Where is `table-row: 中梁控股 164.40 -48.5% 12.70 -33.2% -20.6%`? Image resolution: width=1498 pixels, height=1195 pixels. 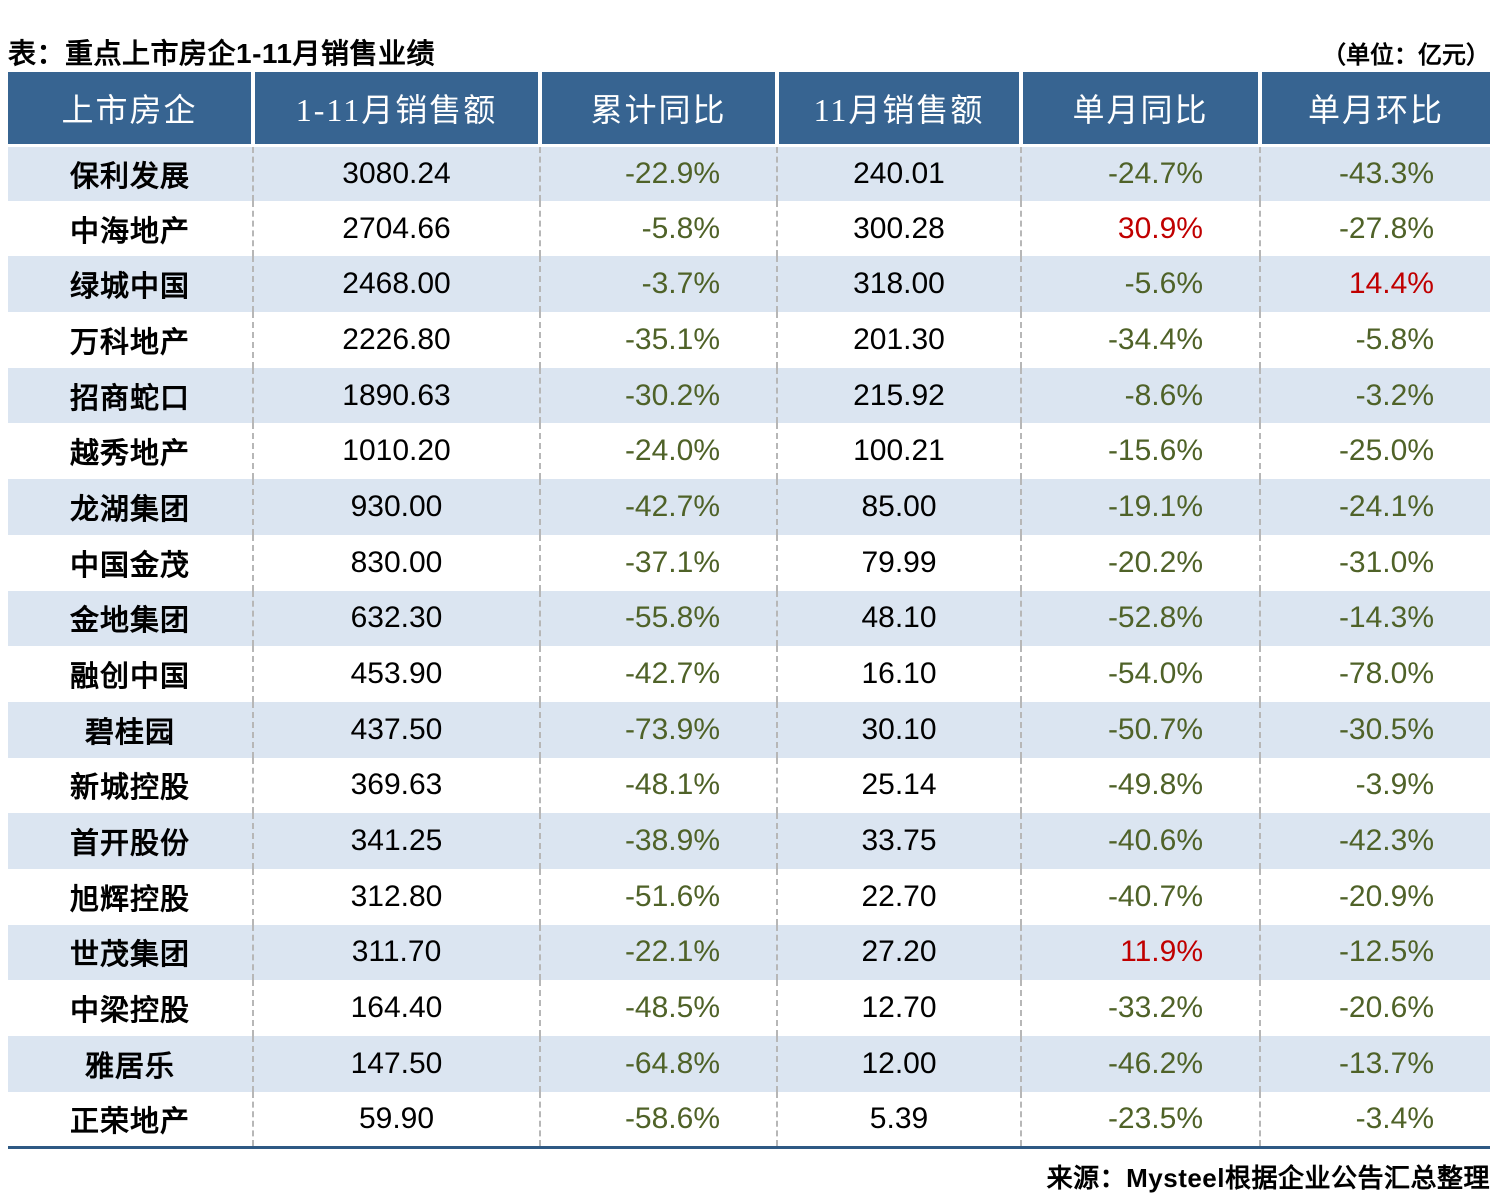
table-row: 中梁控股 164.40 -48.5% 12.70 -33.2% -20.6% is located at coordinates (749, 1008).